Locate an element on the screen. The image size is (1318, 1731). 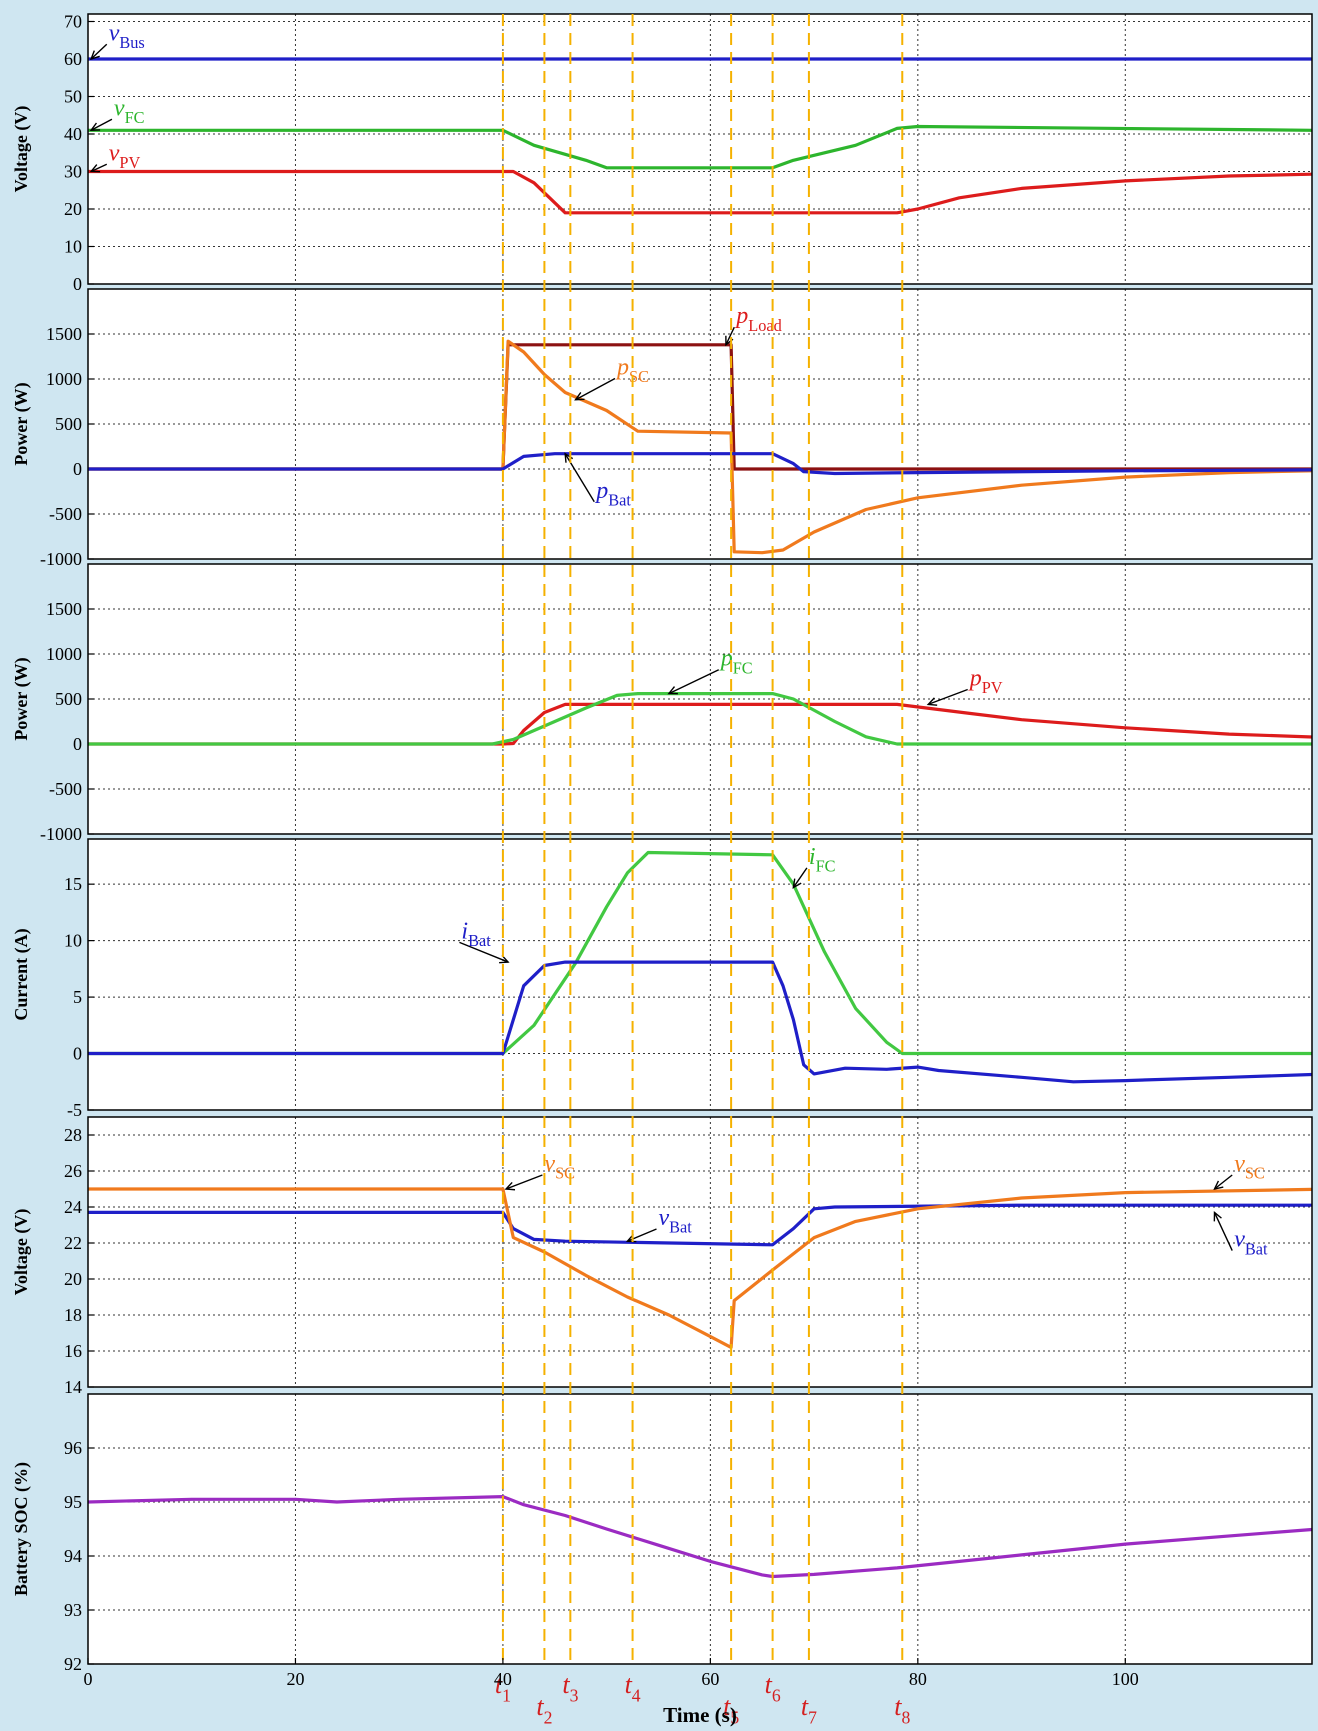
y-tick-label: 16 is located at coordinates (73, 1351).